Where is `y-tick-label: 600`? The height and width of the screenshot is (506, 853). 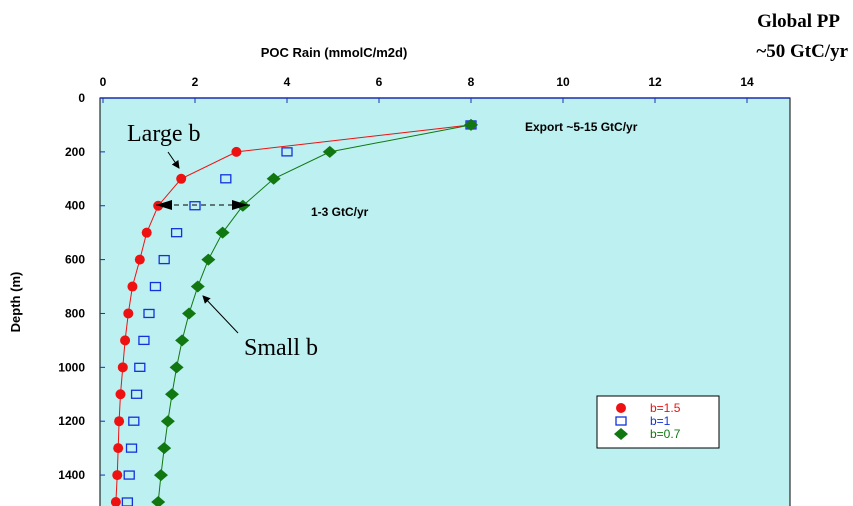
y-tick-label: 600 is located at coordinates (75, 260).